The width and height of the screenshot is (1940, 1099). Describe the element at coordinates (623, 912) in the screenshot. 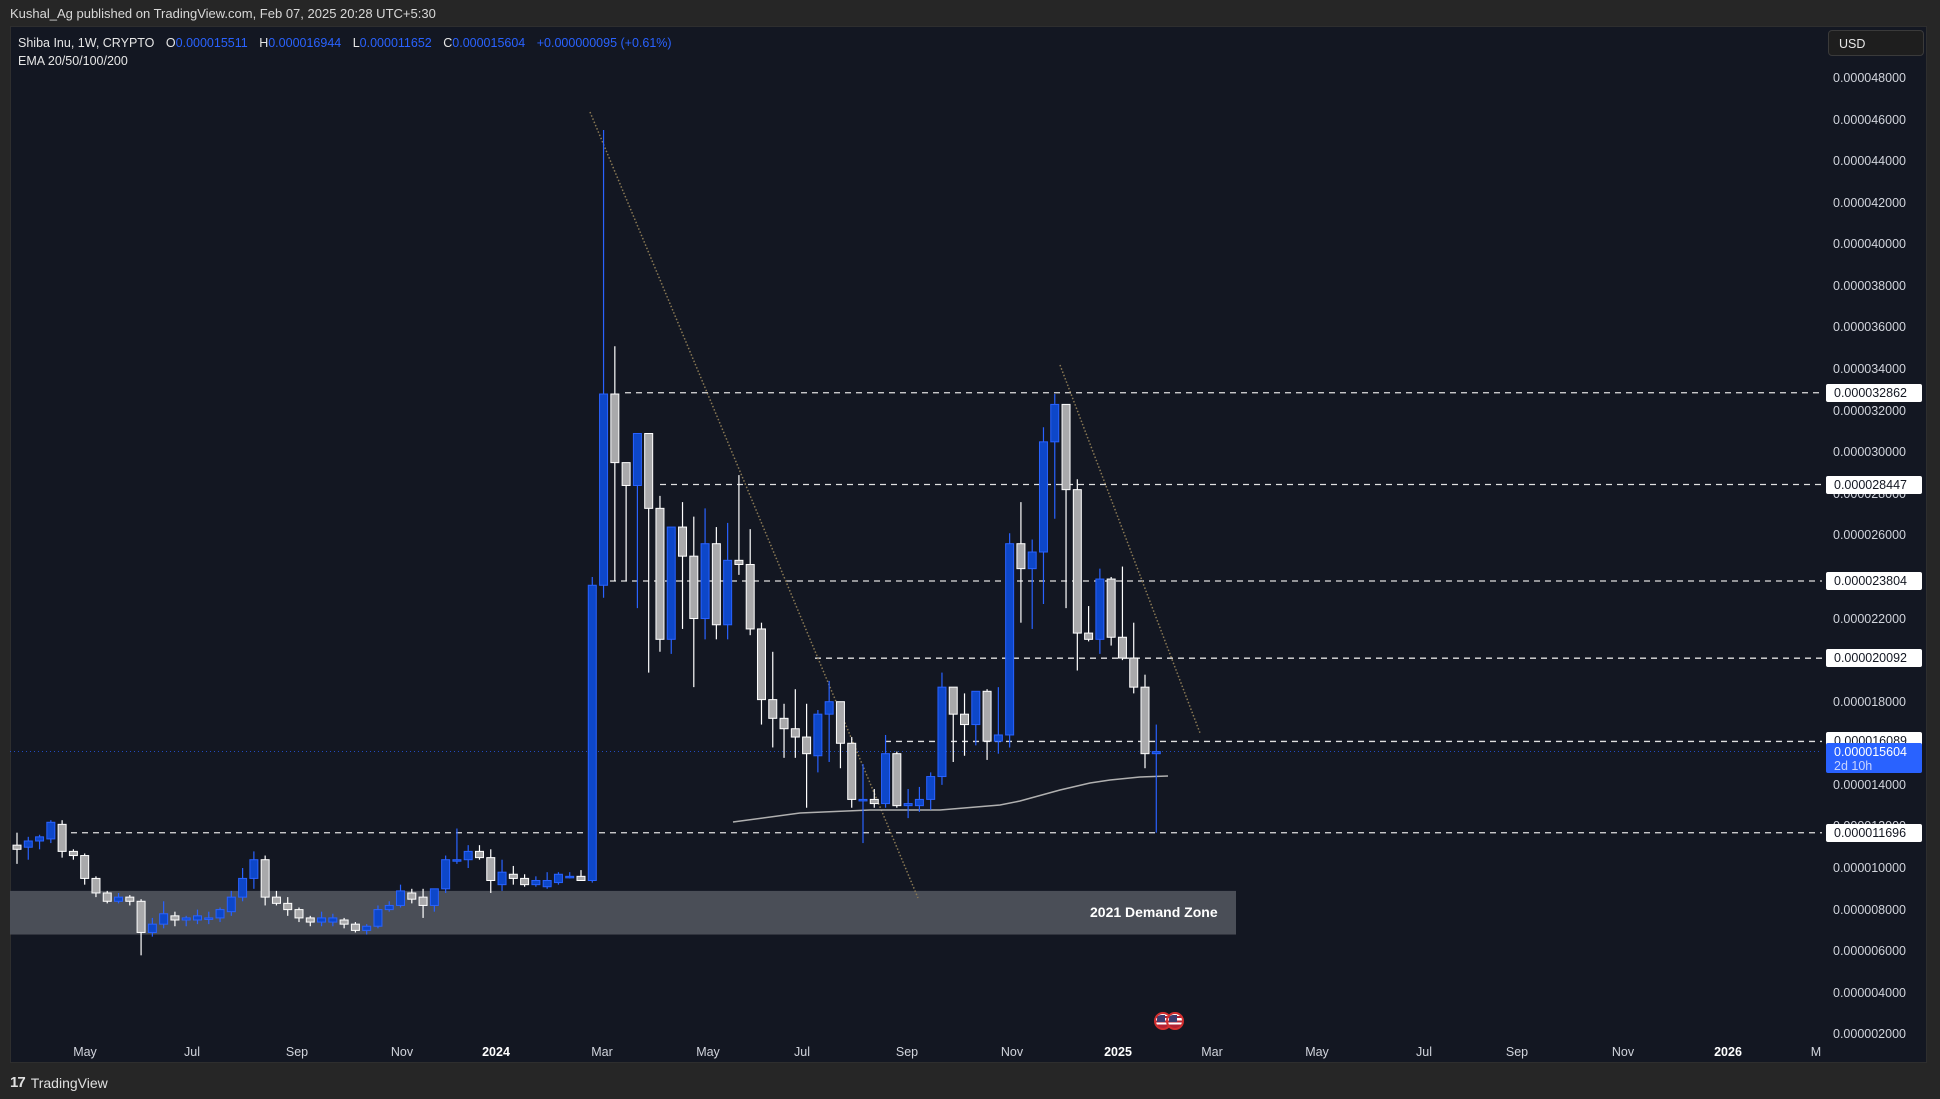

I see `demand-zone` at that location.